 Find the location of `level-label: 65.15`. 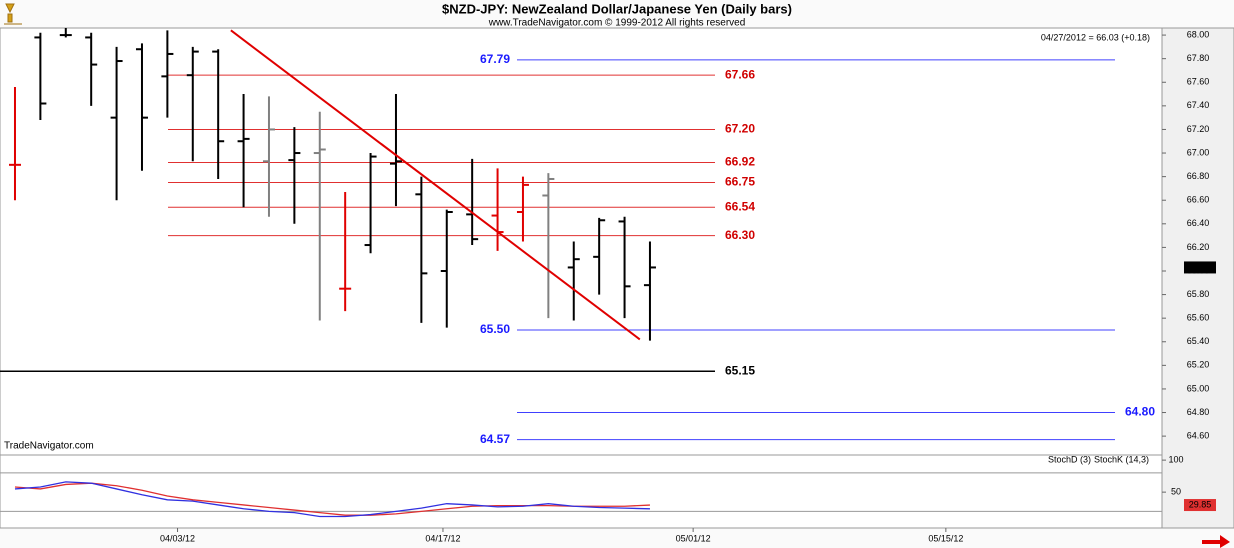

level-label: 65.15 is located at coordinates (740, 370).